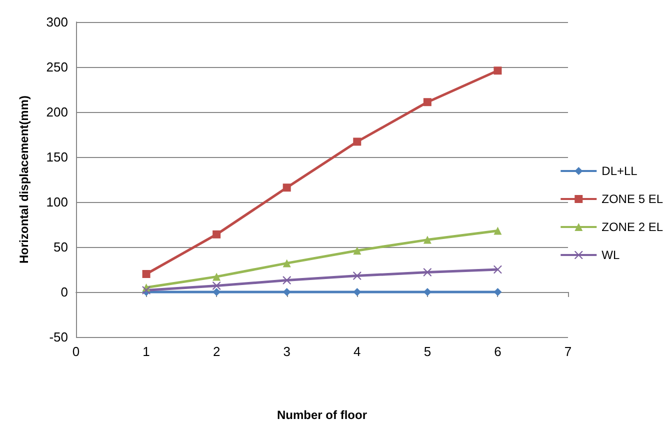  I want to click on x-tick-label: 6, so click(498, 351).